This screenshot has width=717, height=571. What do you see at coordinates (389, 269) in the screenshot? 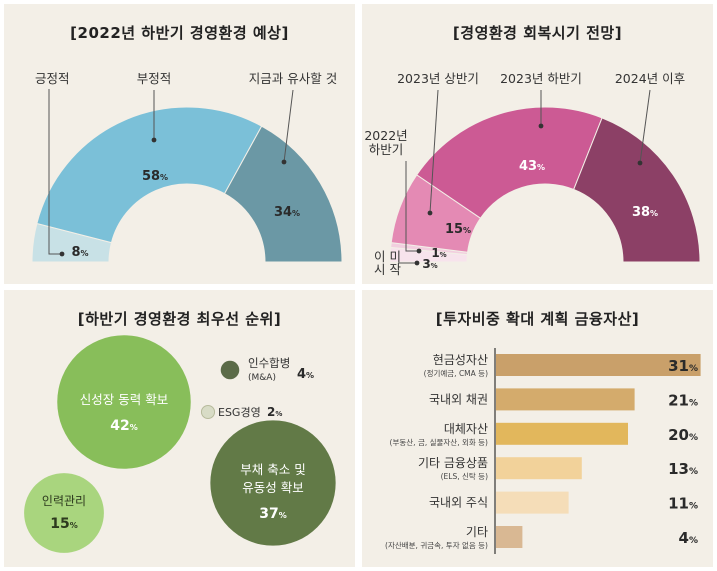
I see `category-label: 시작` at bounding box center [389, 269].